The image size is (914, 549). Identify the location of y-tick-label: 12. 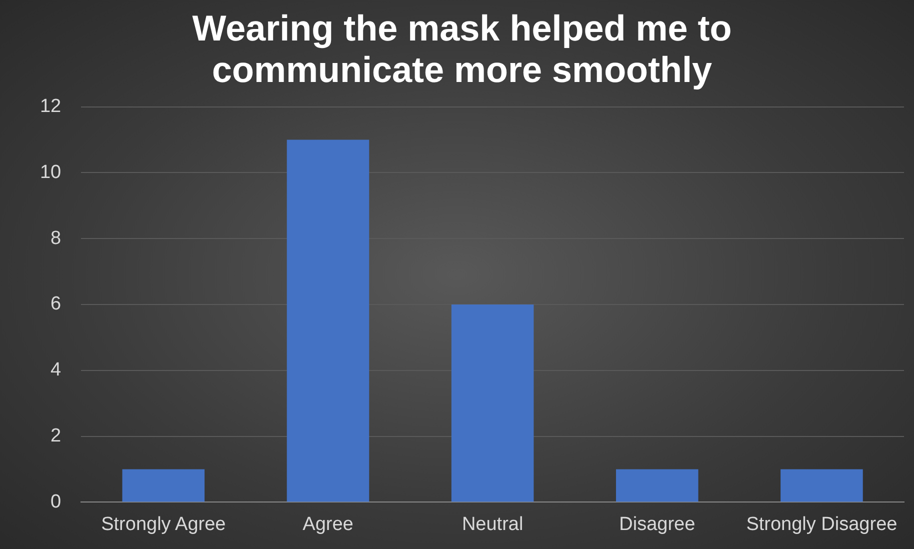
(51, 107).